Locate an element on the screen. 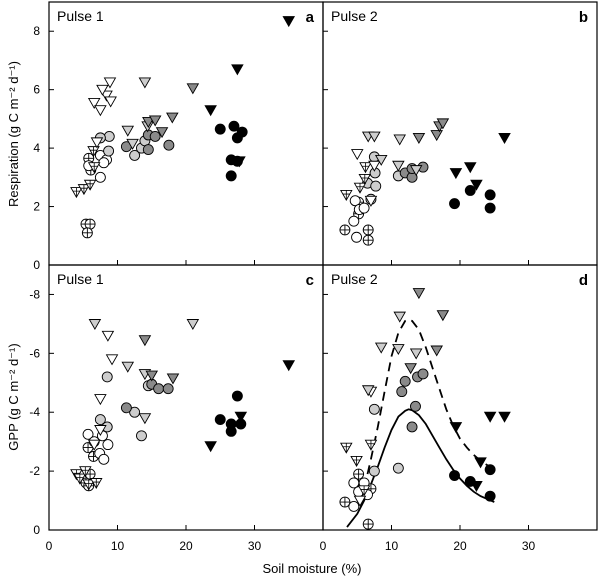  panel-title: Pulse 2 is located at coordinates (354, 16).